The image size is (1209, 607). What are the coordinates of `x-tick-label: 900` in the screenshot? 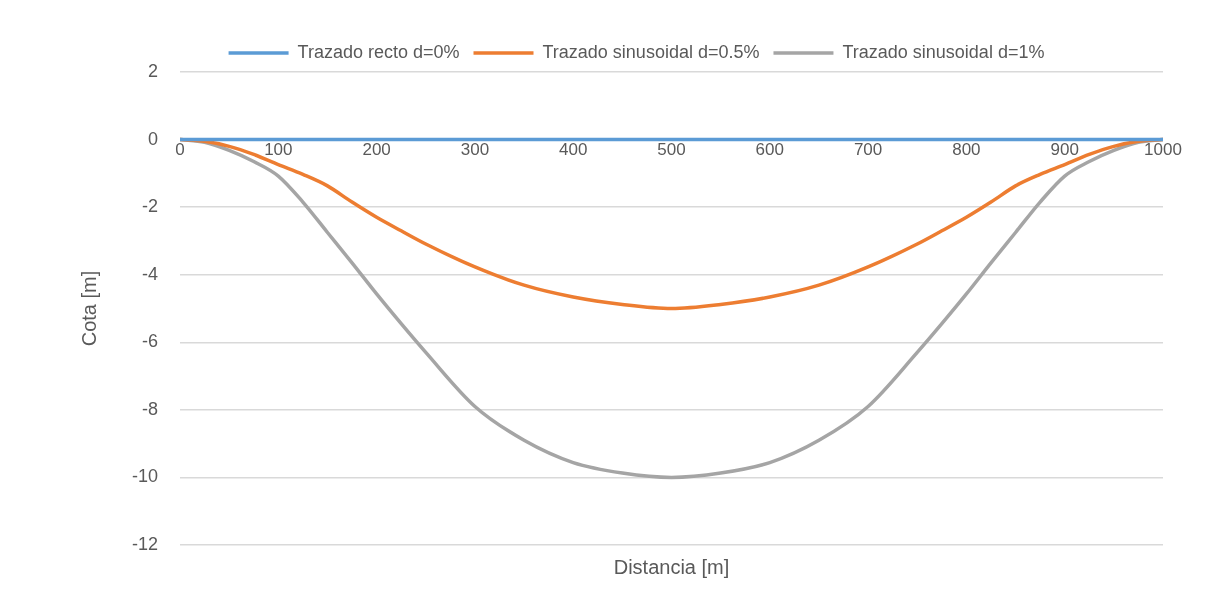 It's located at (1064, 150).